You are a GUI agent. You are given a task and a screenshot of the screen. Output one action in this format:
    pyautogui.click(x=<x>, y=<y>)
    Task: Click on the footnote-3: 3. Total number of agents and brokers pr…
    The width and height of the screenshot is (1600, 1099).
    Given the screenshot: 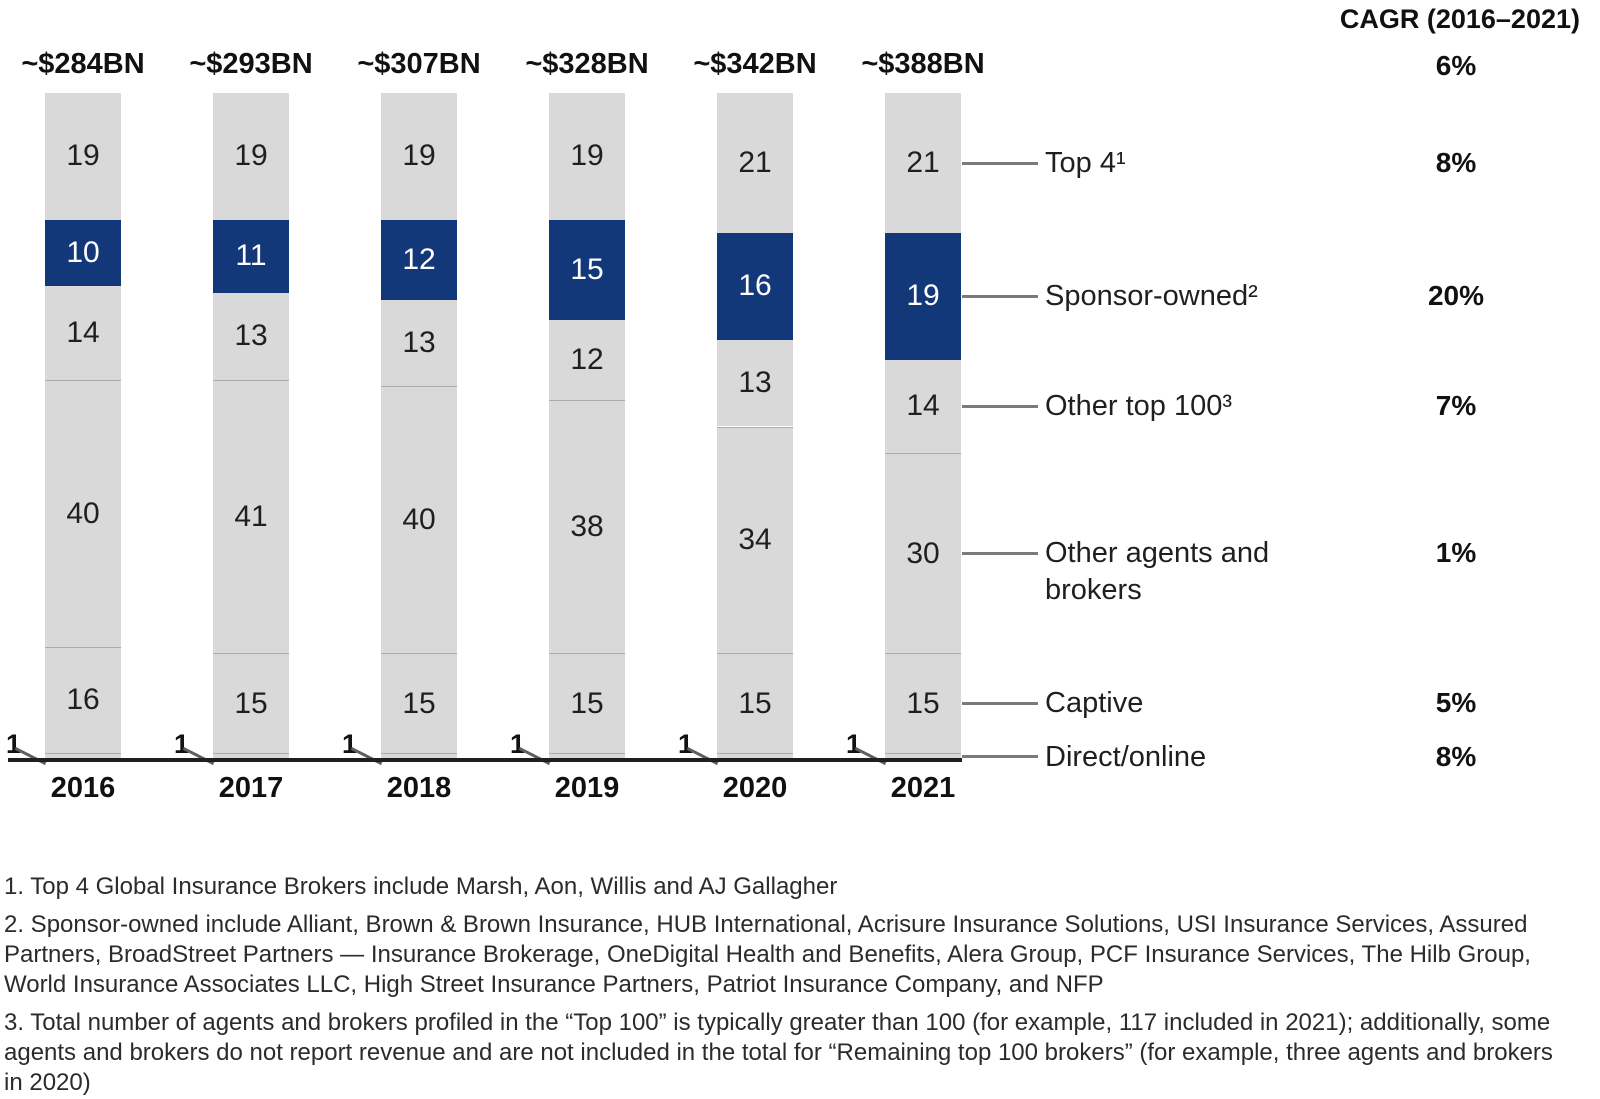 What is the action you would take?
    pyautogui.click(x=778, y=1052)
    